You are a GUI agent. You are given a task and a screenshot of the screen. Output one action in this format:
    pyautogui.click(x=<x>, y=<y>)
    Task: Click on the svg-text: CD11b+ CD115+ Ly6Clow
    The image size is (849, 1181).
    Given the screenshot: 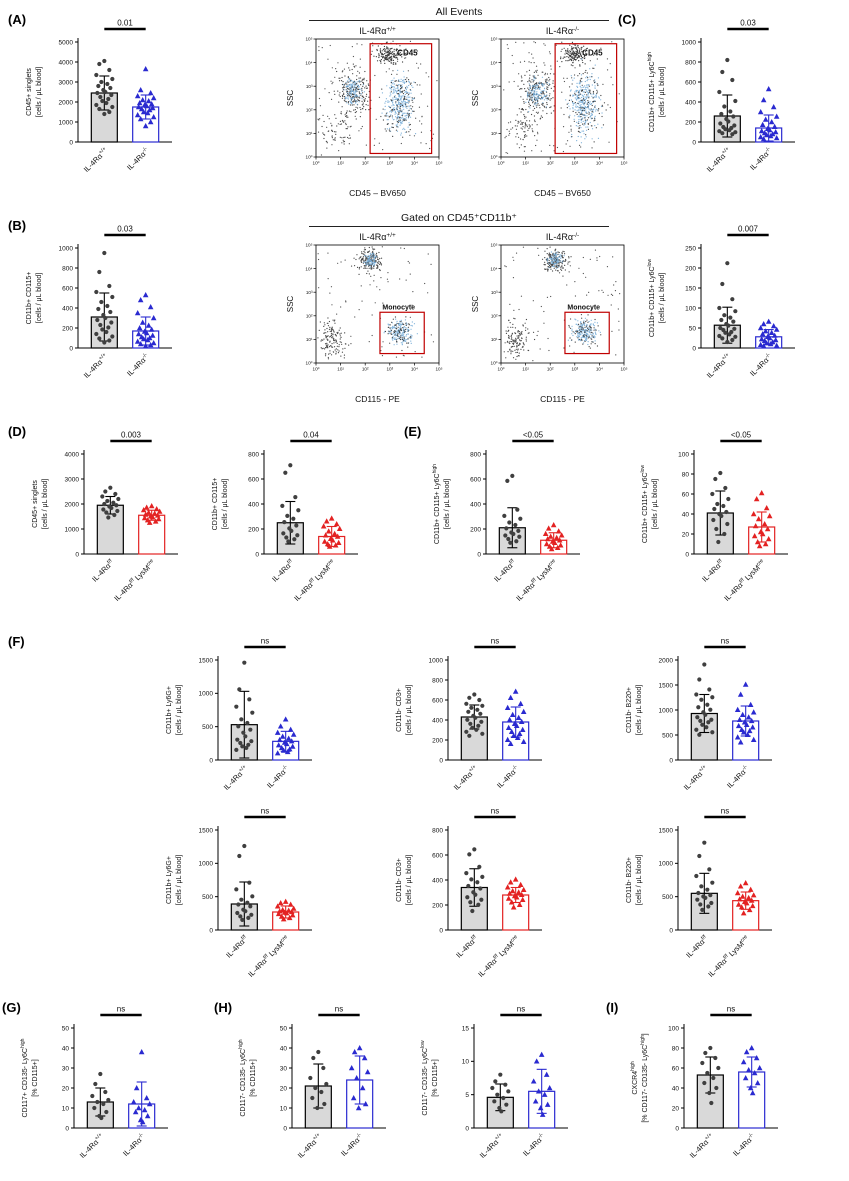 What is the action you would take?
    pyautogui.click(x=644, y=504)
    